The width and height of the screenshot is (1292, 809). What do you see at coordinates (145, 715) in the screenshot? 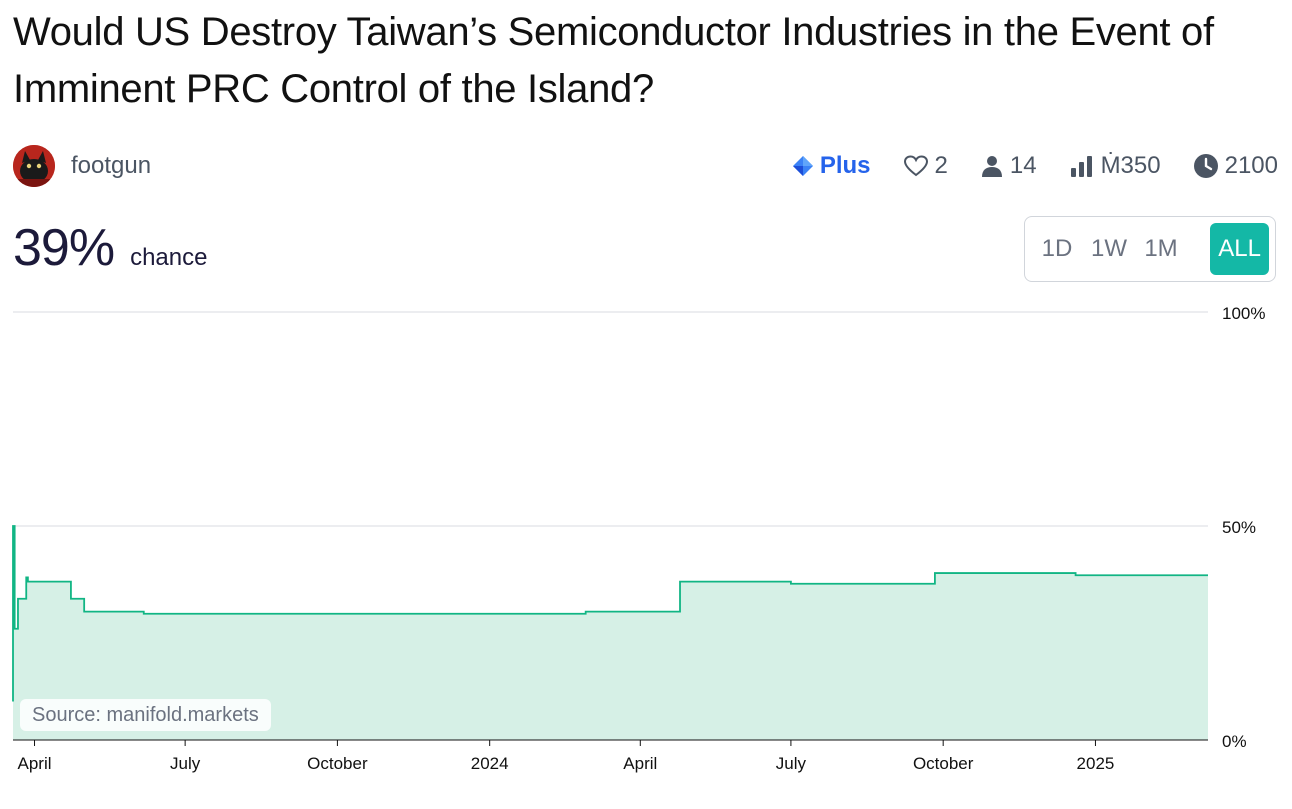
I see `source-label: Source: manifold.markets` at bounding box center [145, 715].